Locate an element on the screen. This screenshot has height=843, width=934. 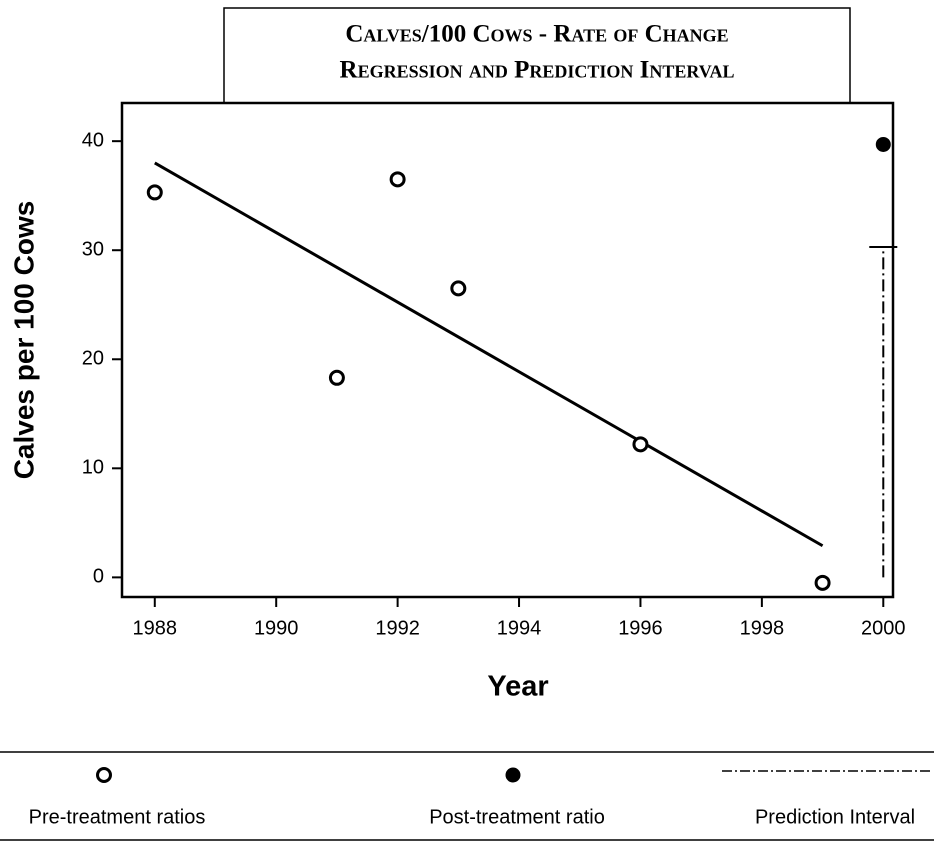
x-tick-label: 1996 is located at coordinates (640, 628).